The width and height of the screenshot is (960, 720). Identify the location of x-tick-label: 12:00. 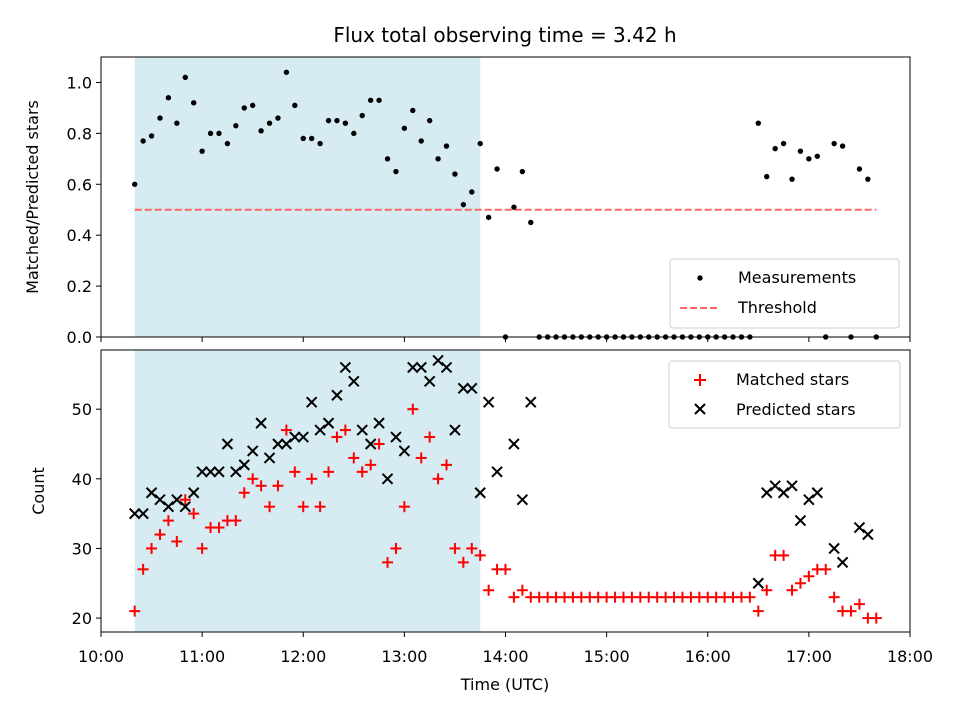
(303, 656).